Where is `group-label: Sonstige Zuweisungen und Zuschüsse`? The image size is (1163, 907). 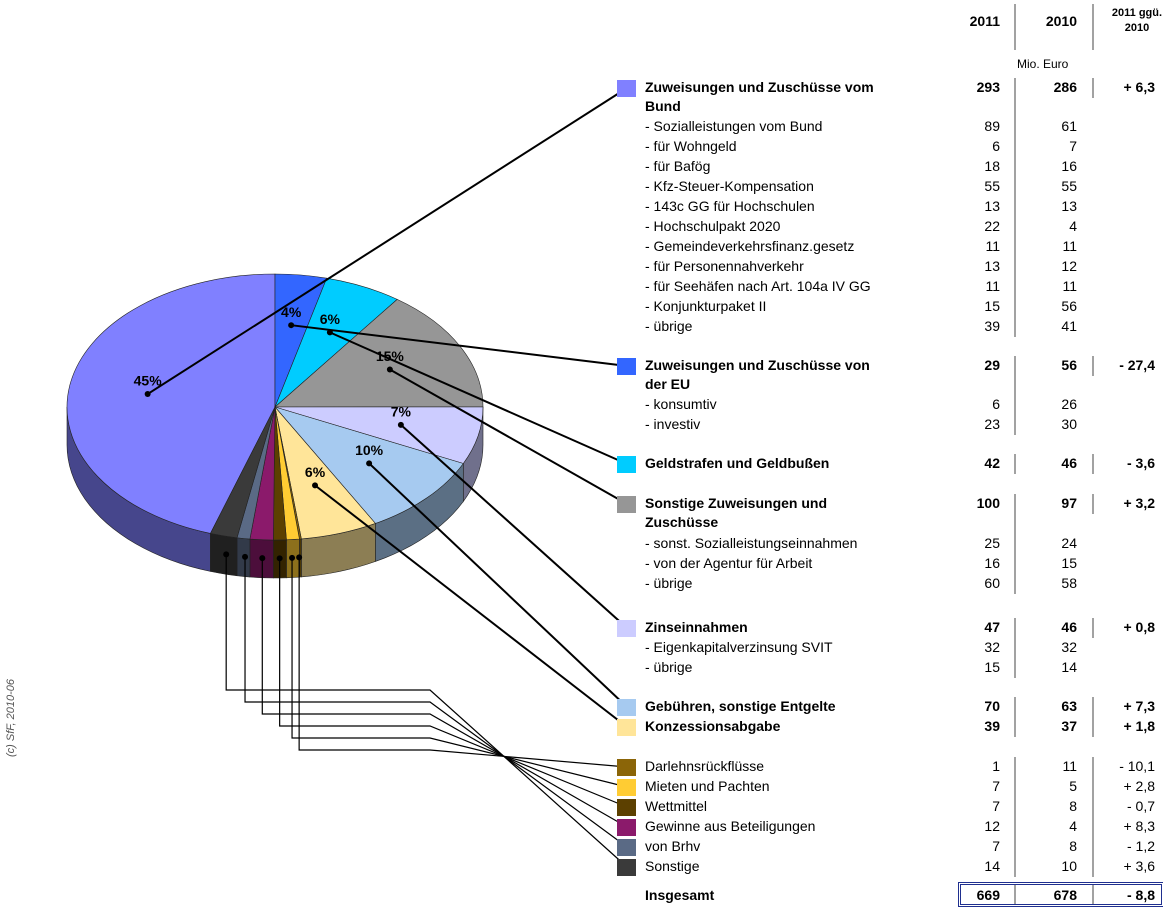 group-label: Sonstige Zuweisungen und Zuschüsse is located at coordinates (736, 512).